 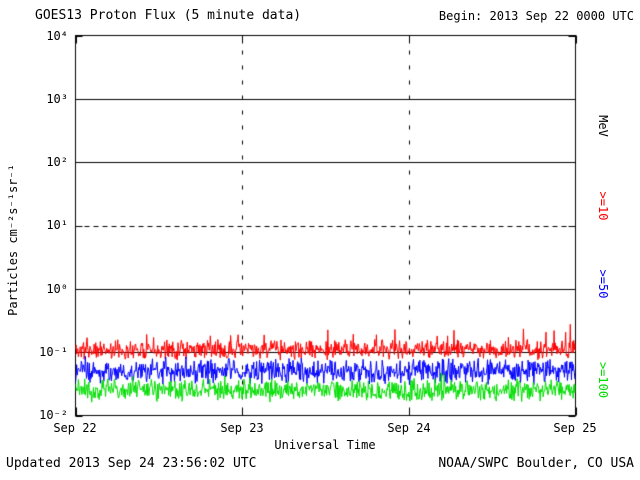 What do you see at coordinates (603, 284) in the screenshot?
I see `series-label-ge50: >=50` at bounding box center [603, 284].